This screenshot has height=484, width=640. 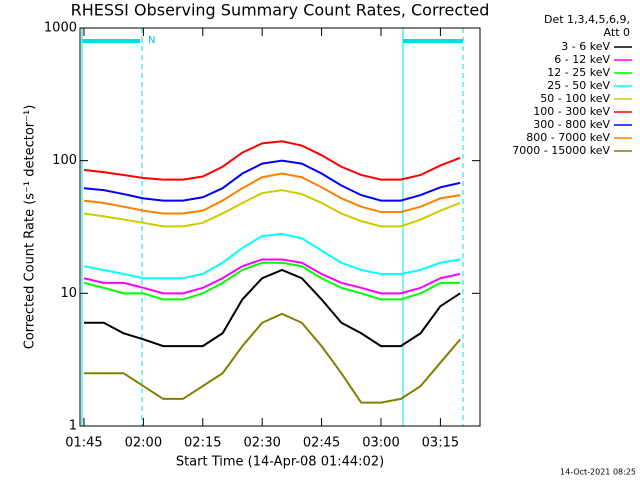 What do you see at coordinates (575, 98) in the screenshot?
I see `legend-label: 50 - 100 keV` at bounding box center [575, 98].